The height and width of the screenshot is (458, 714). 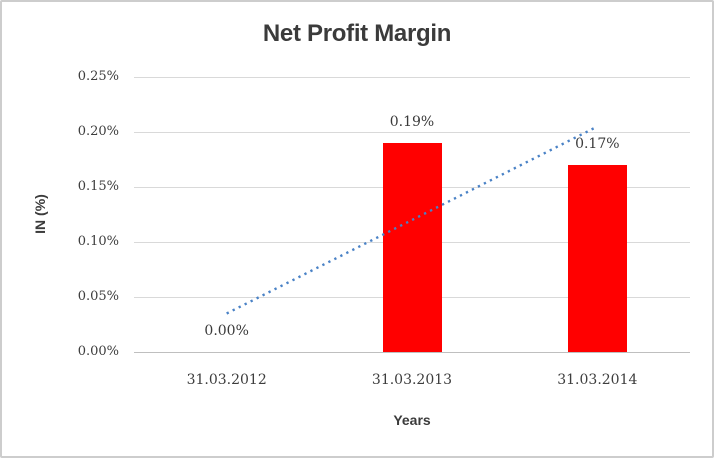 I want to click on data-label-31.03.2012: 0.00%, so click(x=226, y=331).